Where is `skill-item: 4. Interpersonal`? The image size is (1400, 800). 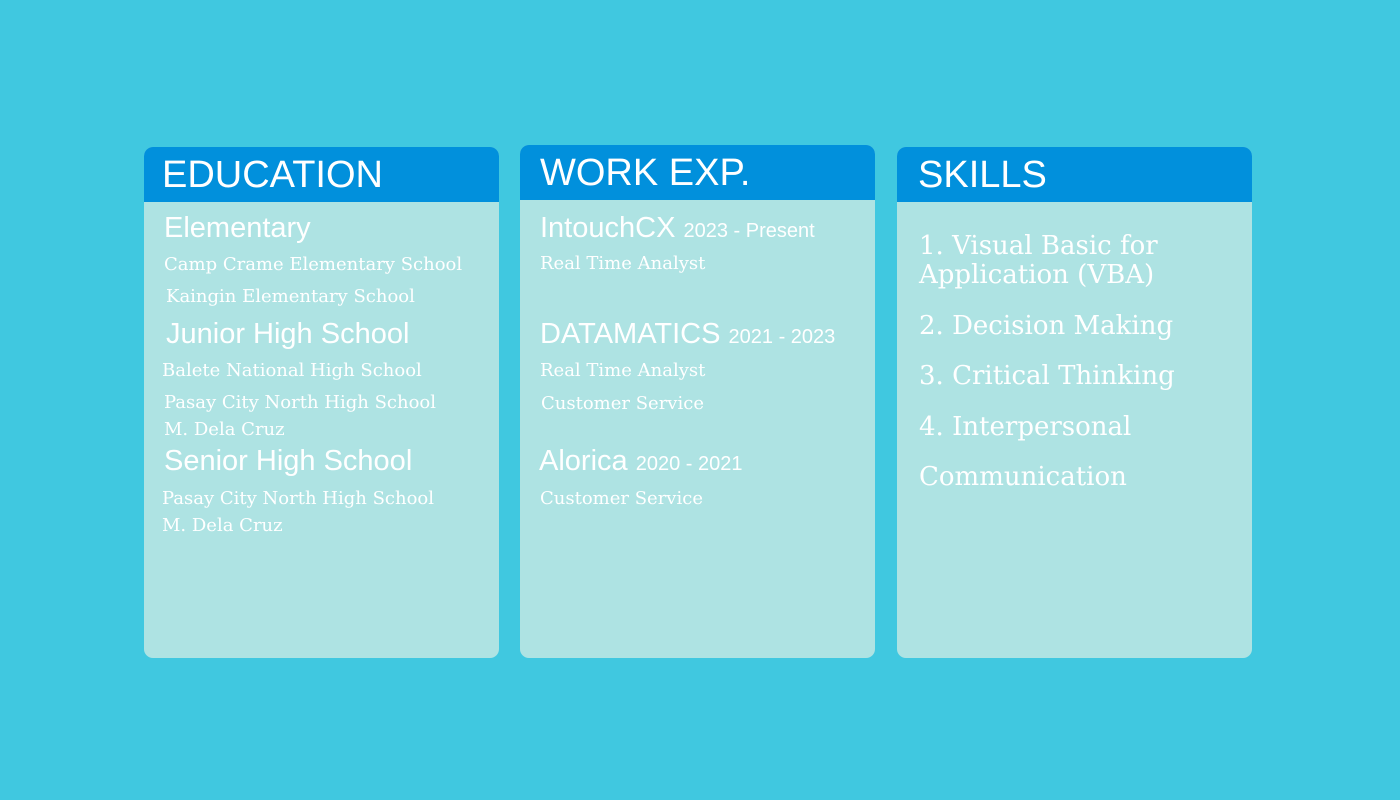 skill-item: 4. Interpersonal is located at coordinates (1025, 427).